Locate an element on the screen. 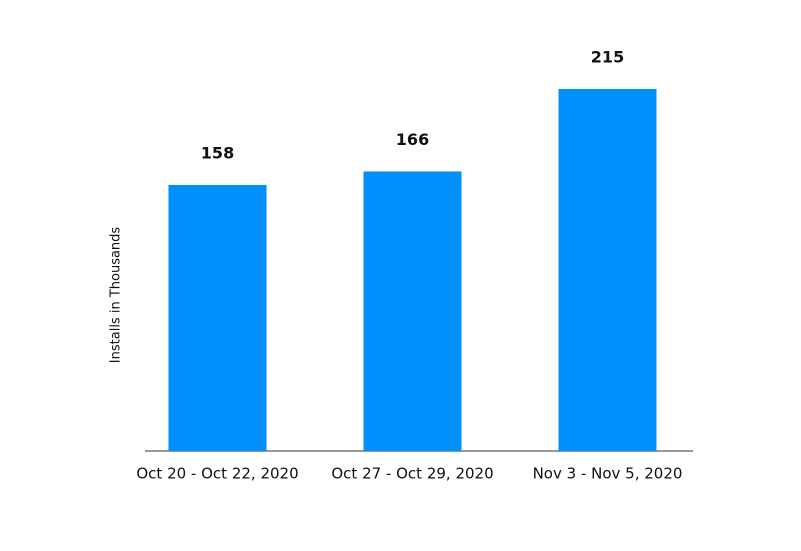  x-tick-label: Nov 3 - Nov 5, 2020 is located at coordinates (608, 474).